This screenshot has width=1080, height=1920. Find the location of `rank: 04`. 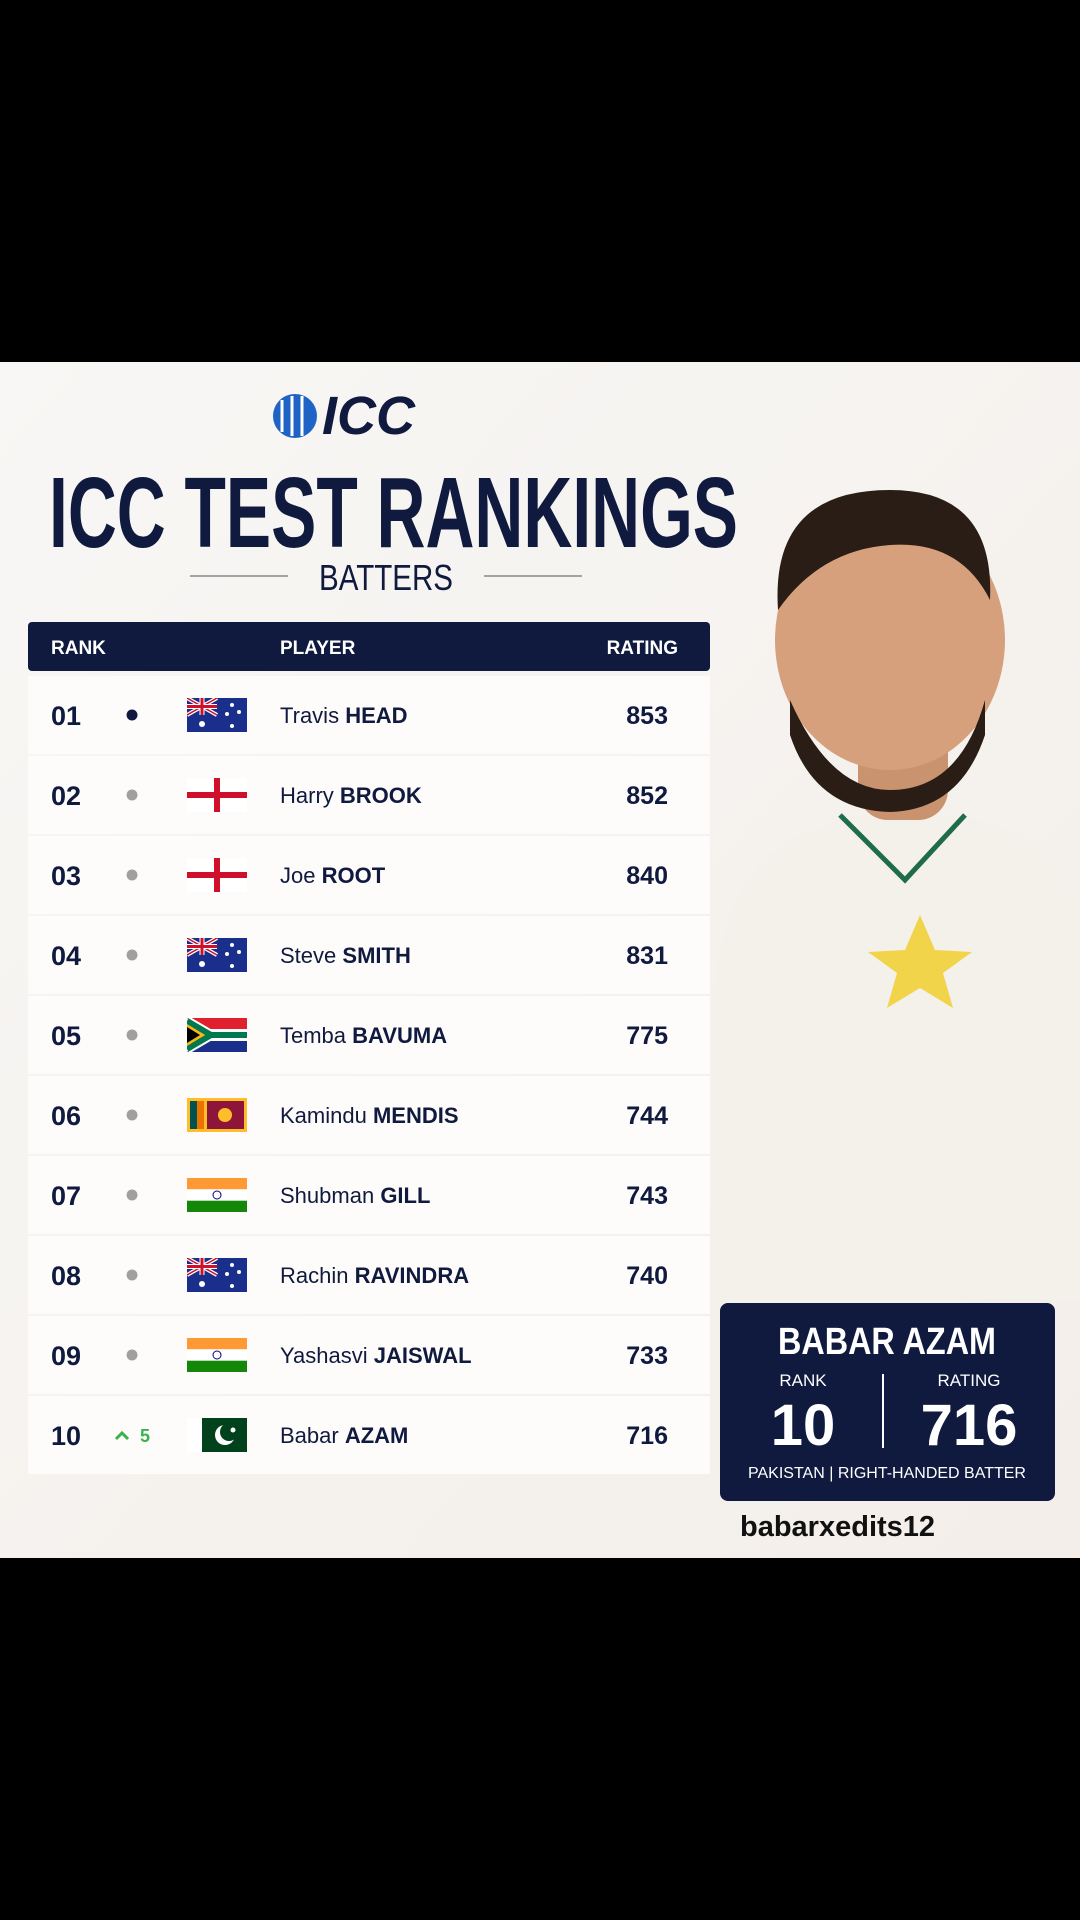

rank: 04 is located at coordinates (66, 956).